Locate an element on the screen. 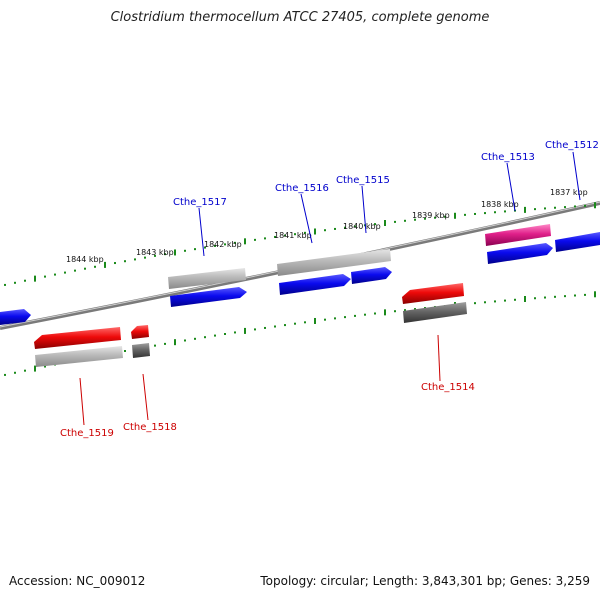 This screenshot has width=600, height=600. tick-label-1839: 1839 kbp is located at coordinates (431, 215).